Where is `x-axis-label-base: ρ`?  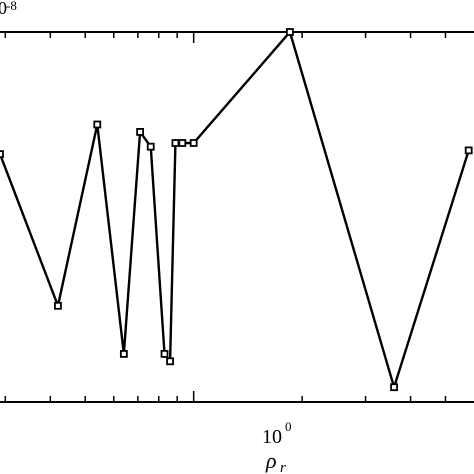
x-axis-label-base: ρ is located at coordinates (271, 460).